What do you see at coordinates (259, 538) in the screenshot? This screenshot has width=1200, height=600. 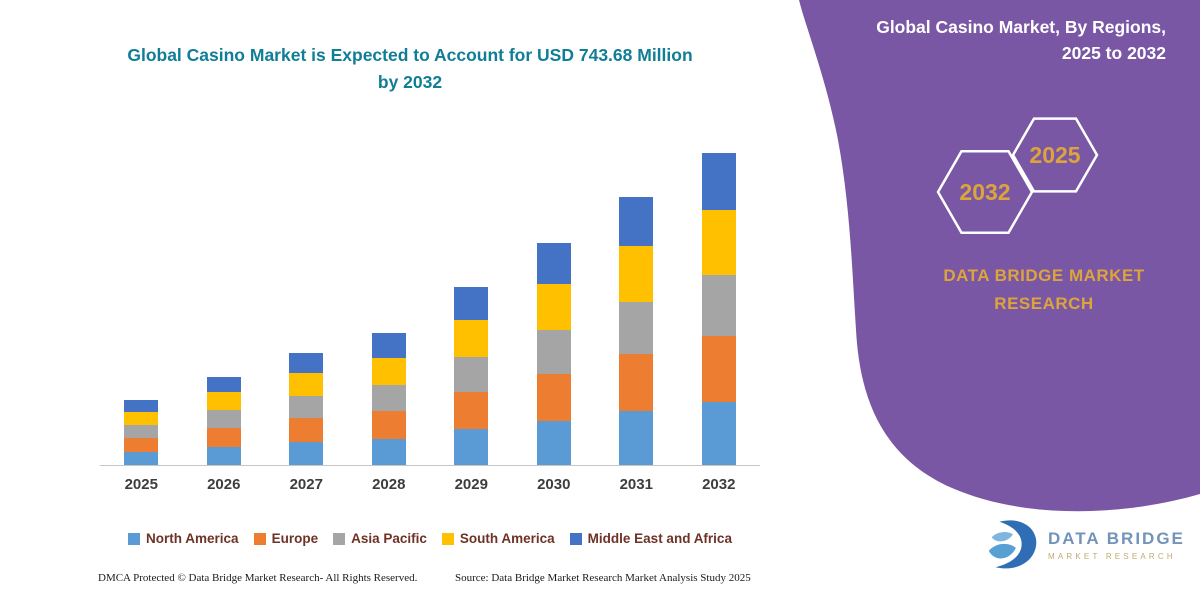 I see `legend-swatch-europe` at bounding box center [259, 538].